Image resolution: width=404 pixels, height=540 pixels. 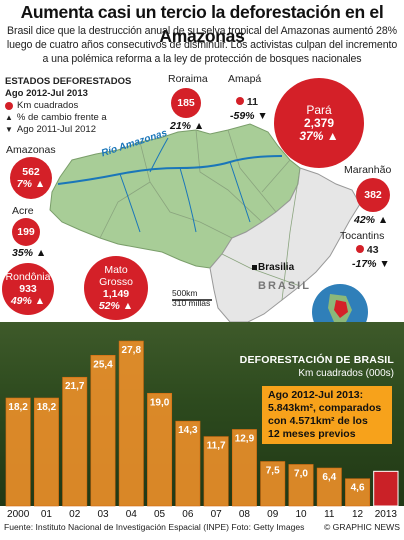 I want to click on bar-value-label-10: 7,0, so click(x=301, y=473).